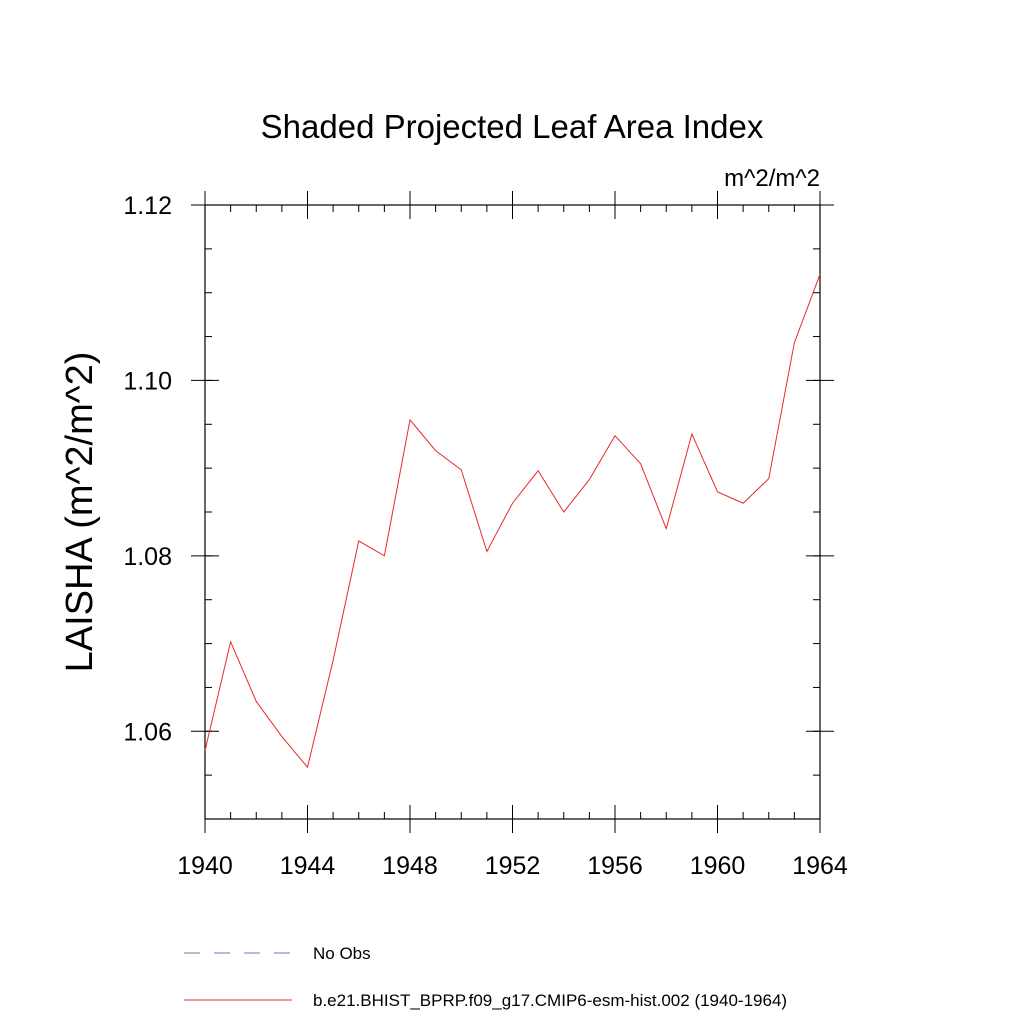  Describe the element at coordinates (147, 206) in the screenshot. I see `y-tick-label: 1.12` at that location.